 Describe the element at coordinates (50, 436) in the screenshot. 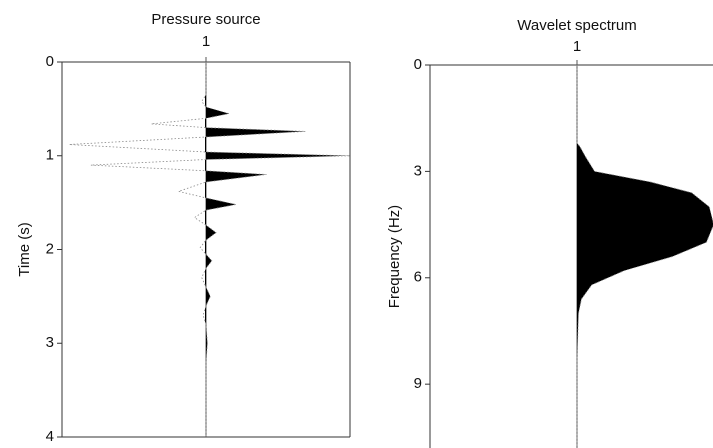

I see `y-tick-label: 4` at that location.